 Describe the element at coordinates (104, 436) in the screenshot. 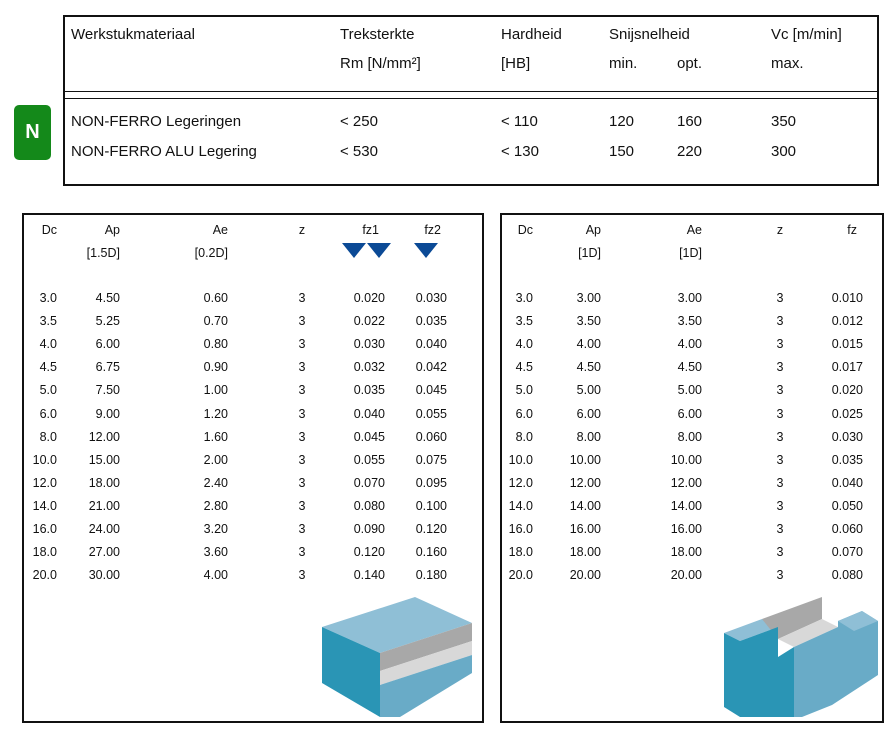

I see `cell-ap: 12.00` at that location.